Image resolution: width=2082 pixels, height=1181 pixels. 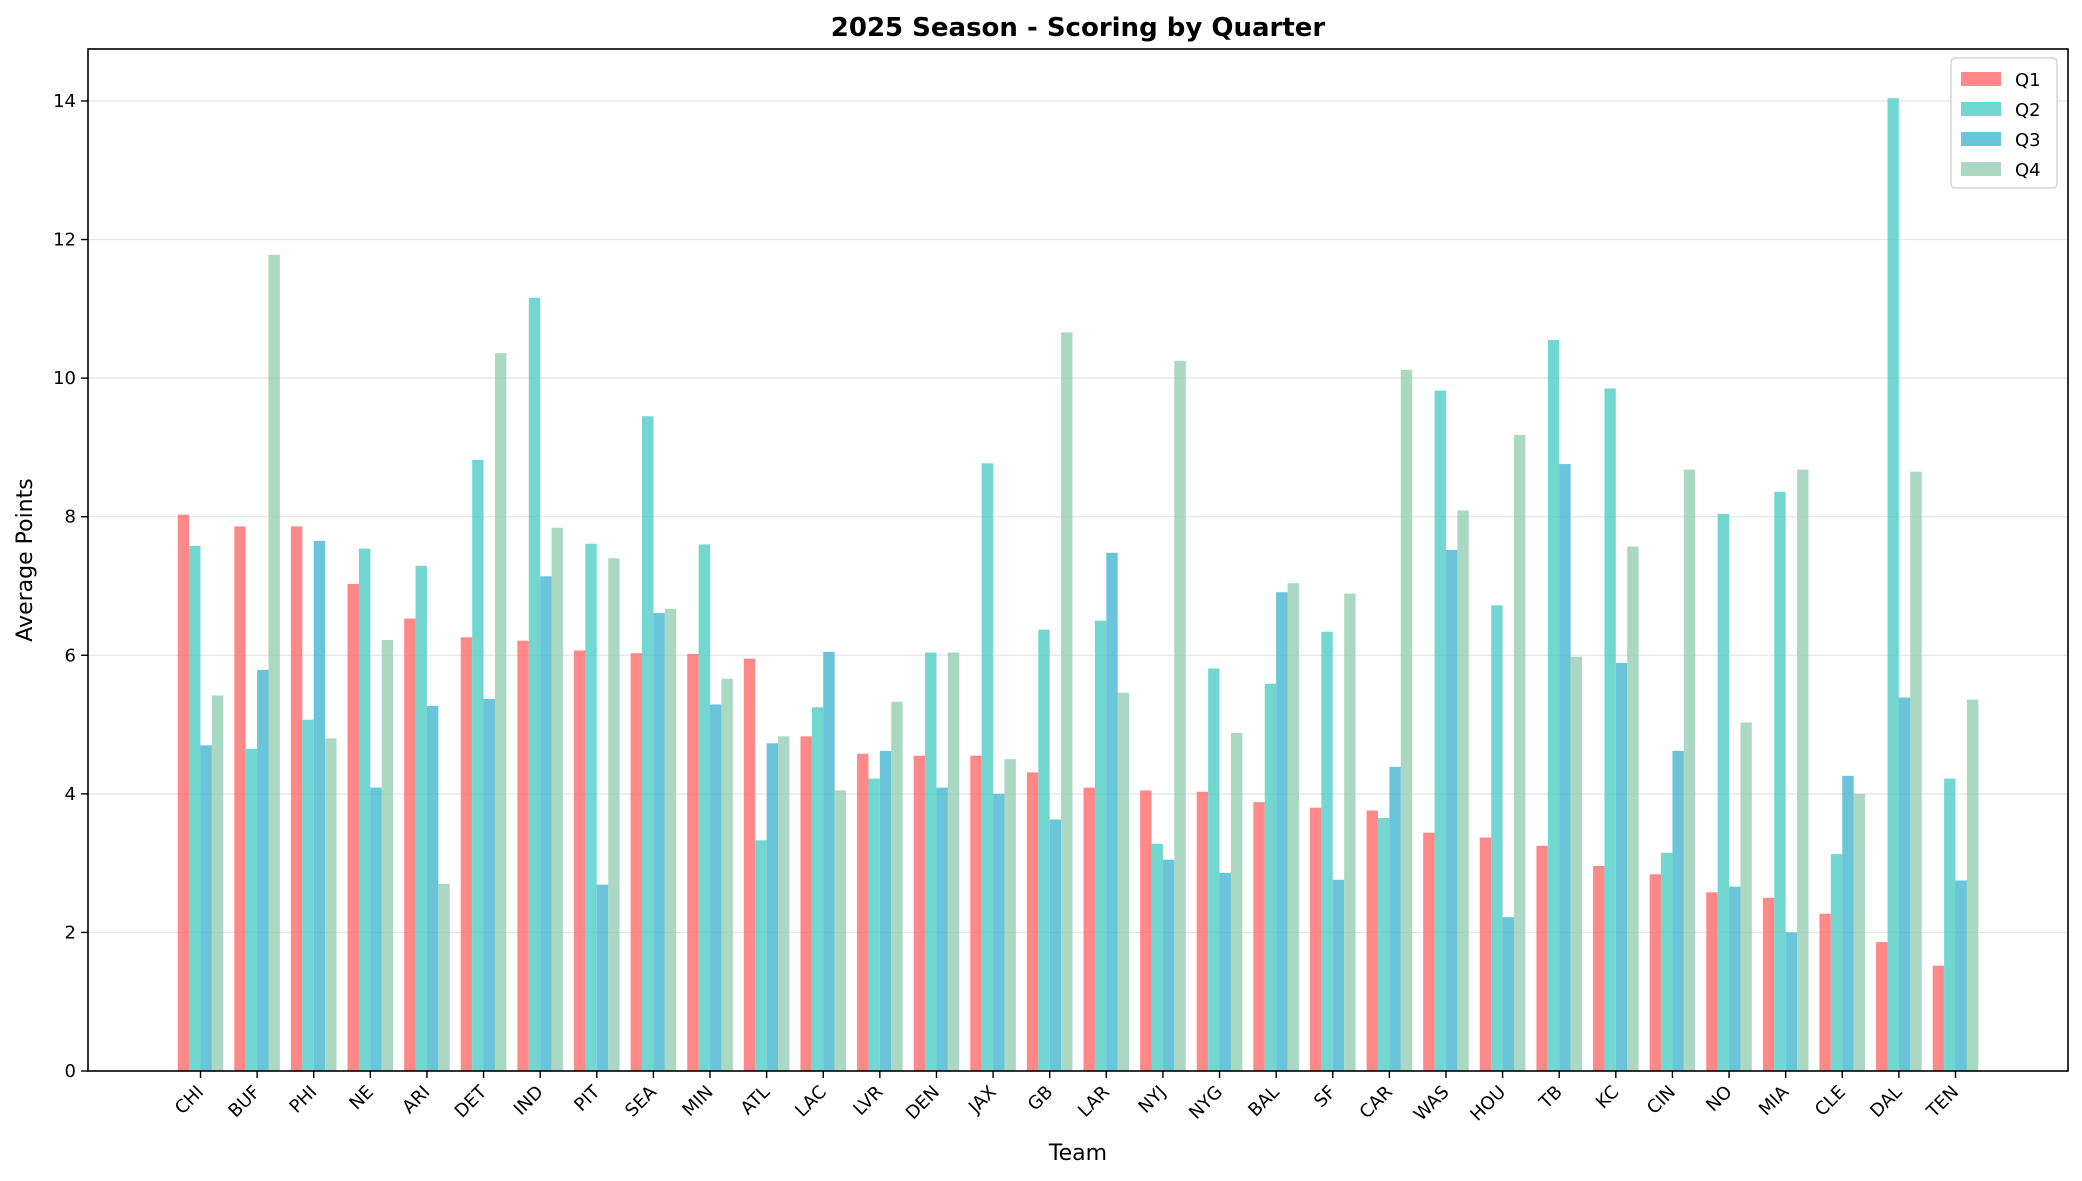 I want to click on bar-sea-q1, so click(x=636, y=862).